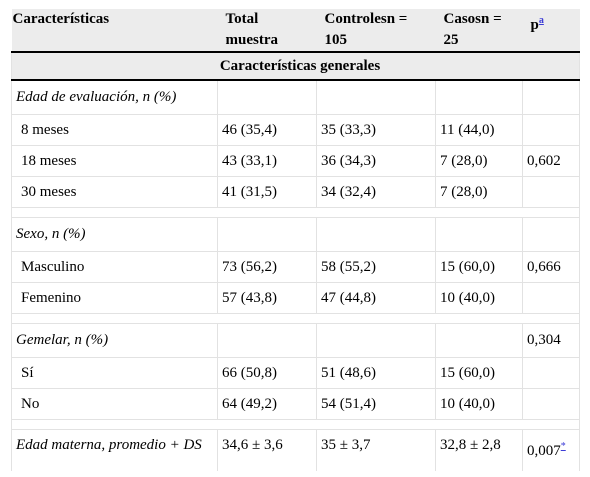 The image size is (590, 477). What do you see at coordinates (551, 340) in the screenshot?
I see `group-p: 0,304` at bounding box center [551, 340].